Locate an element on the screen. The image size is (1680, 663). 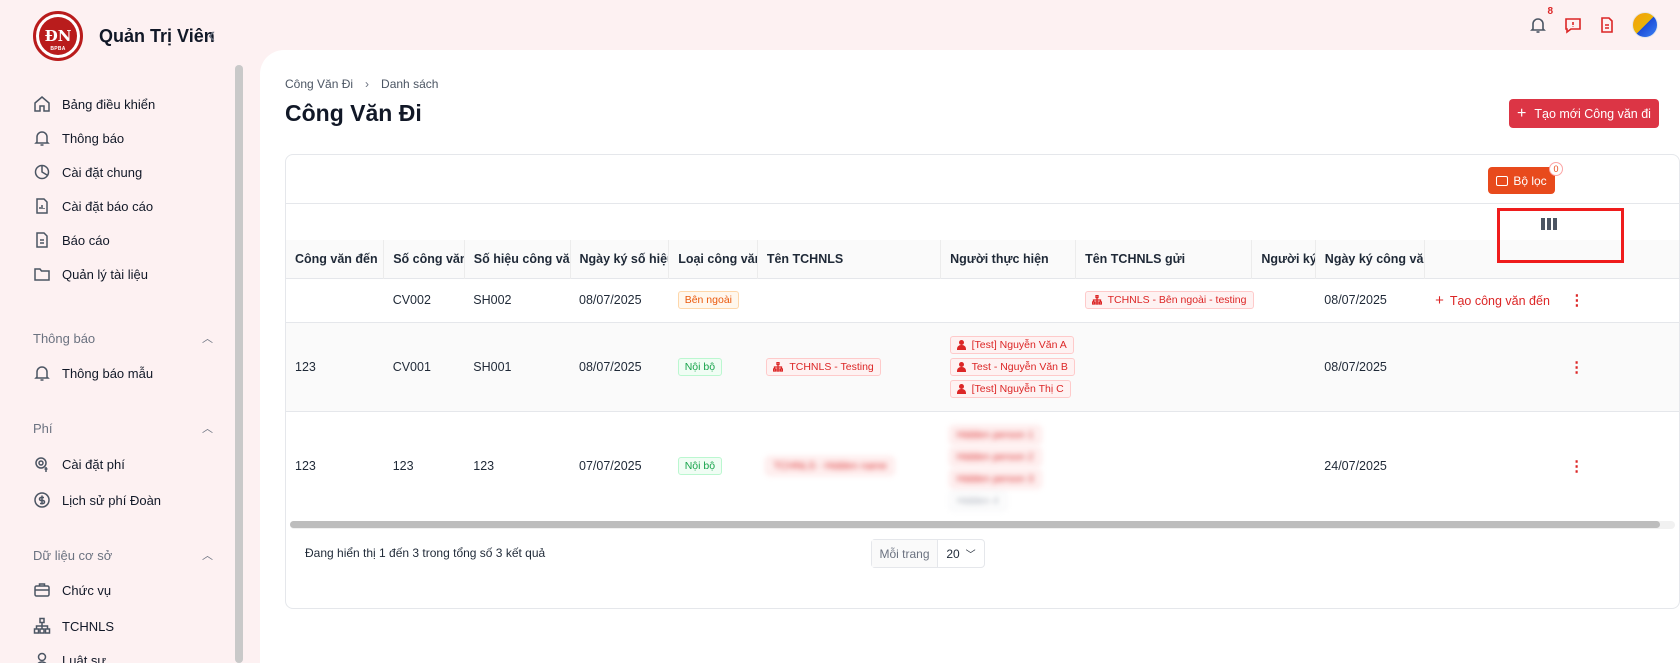
sidebar-scrollbar is located at coordinates (239, 364).